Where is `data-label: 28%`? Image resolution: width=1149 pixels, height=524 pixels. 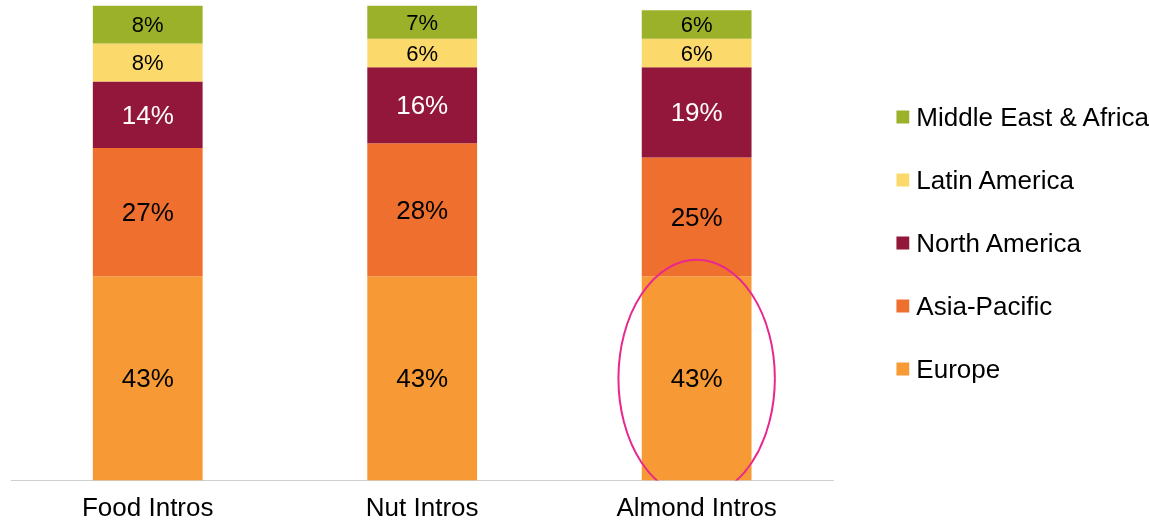 data-label: 28% is located at coordinates (422, 209).